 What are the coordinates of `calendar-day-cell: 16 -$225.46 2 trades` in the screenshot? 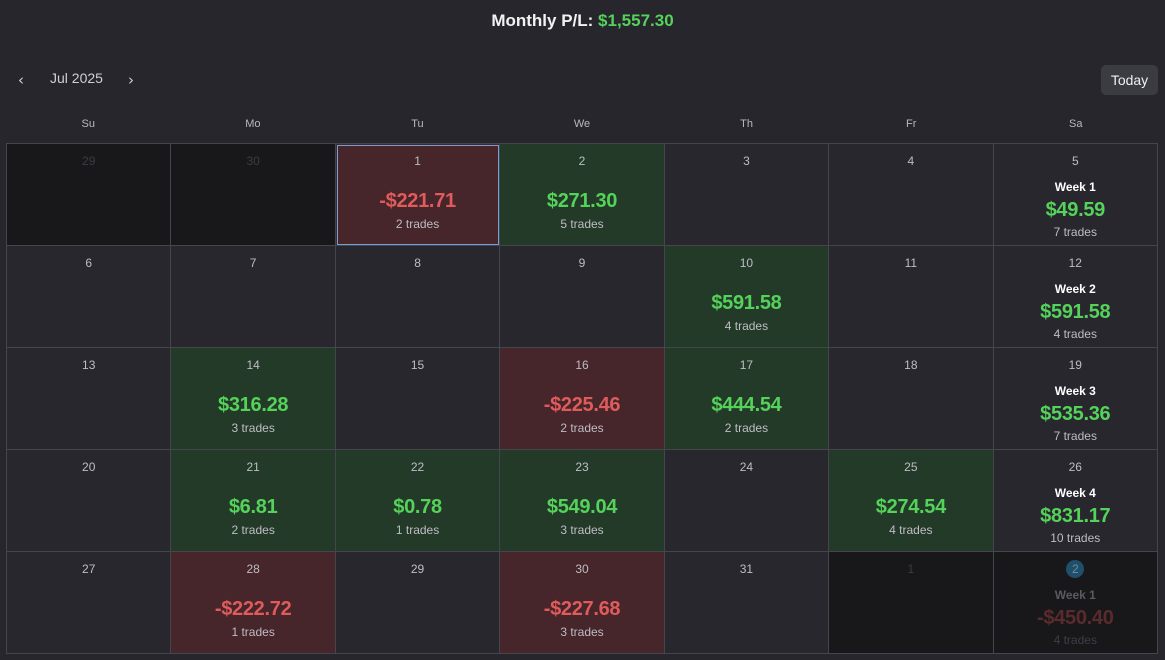 It's located at (582, 399).